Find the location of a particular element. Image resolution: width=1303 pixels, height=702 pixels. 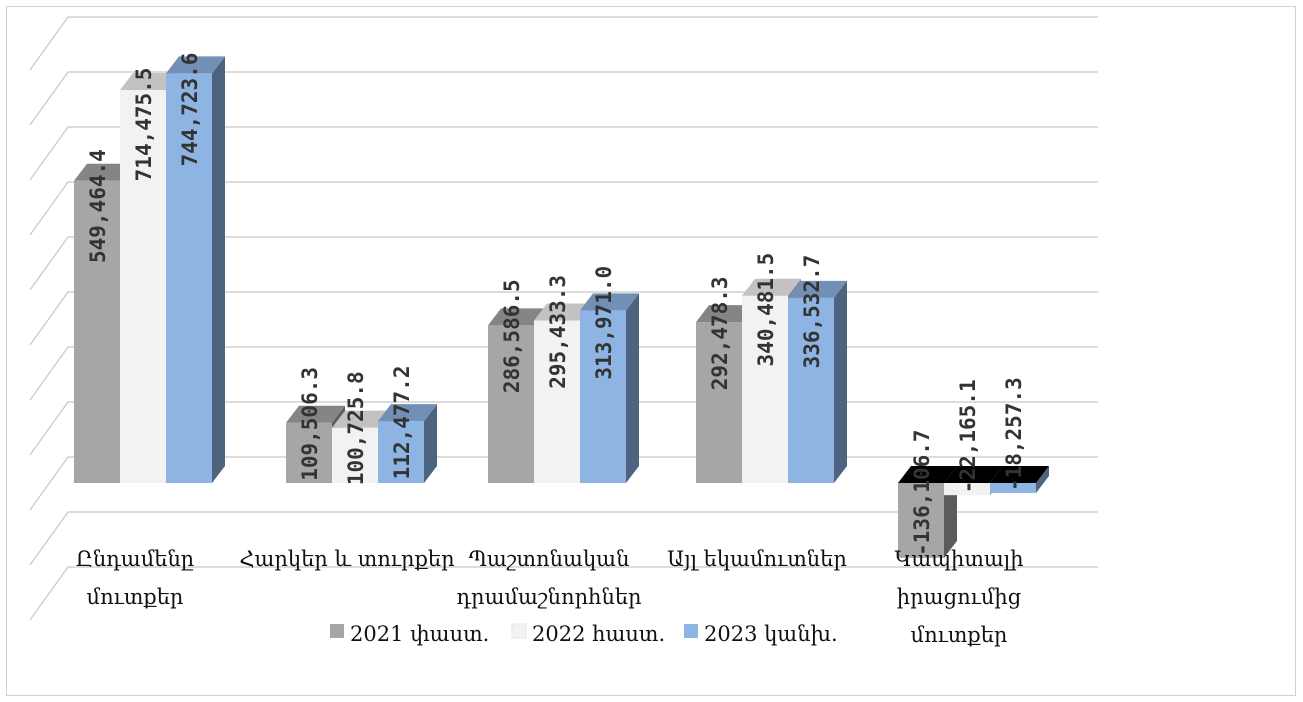

data-label: 100,725.8 is located at coordinates (356, 428).